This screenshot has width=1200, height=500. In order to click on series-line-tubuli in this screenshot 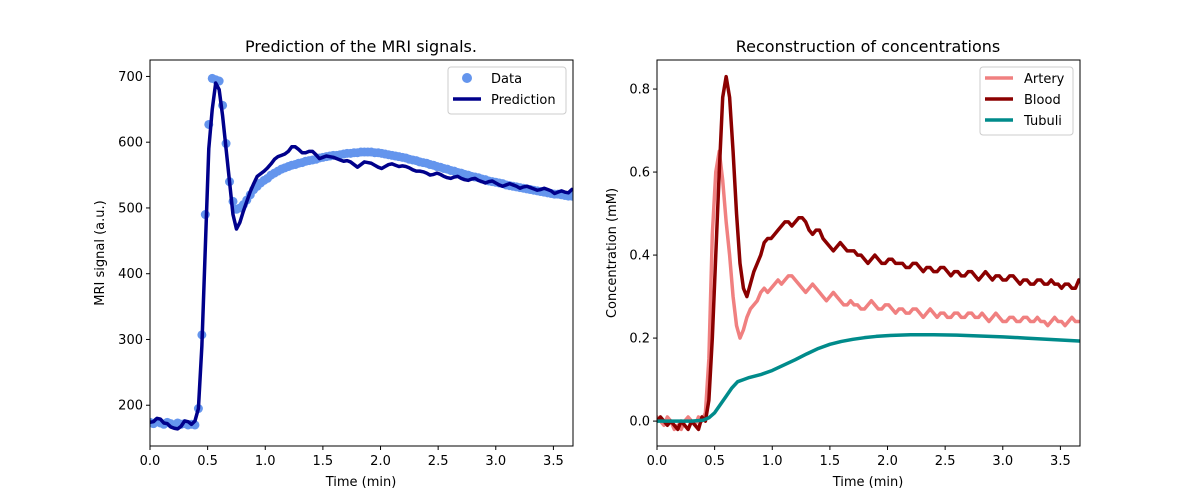, I will do `click(868, 378)`.